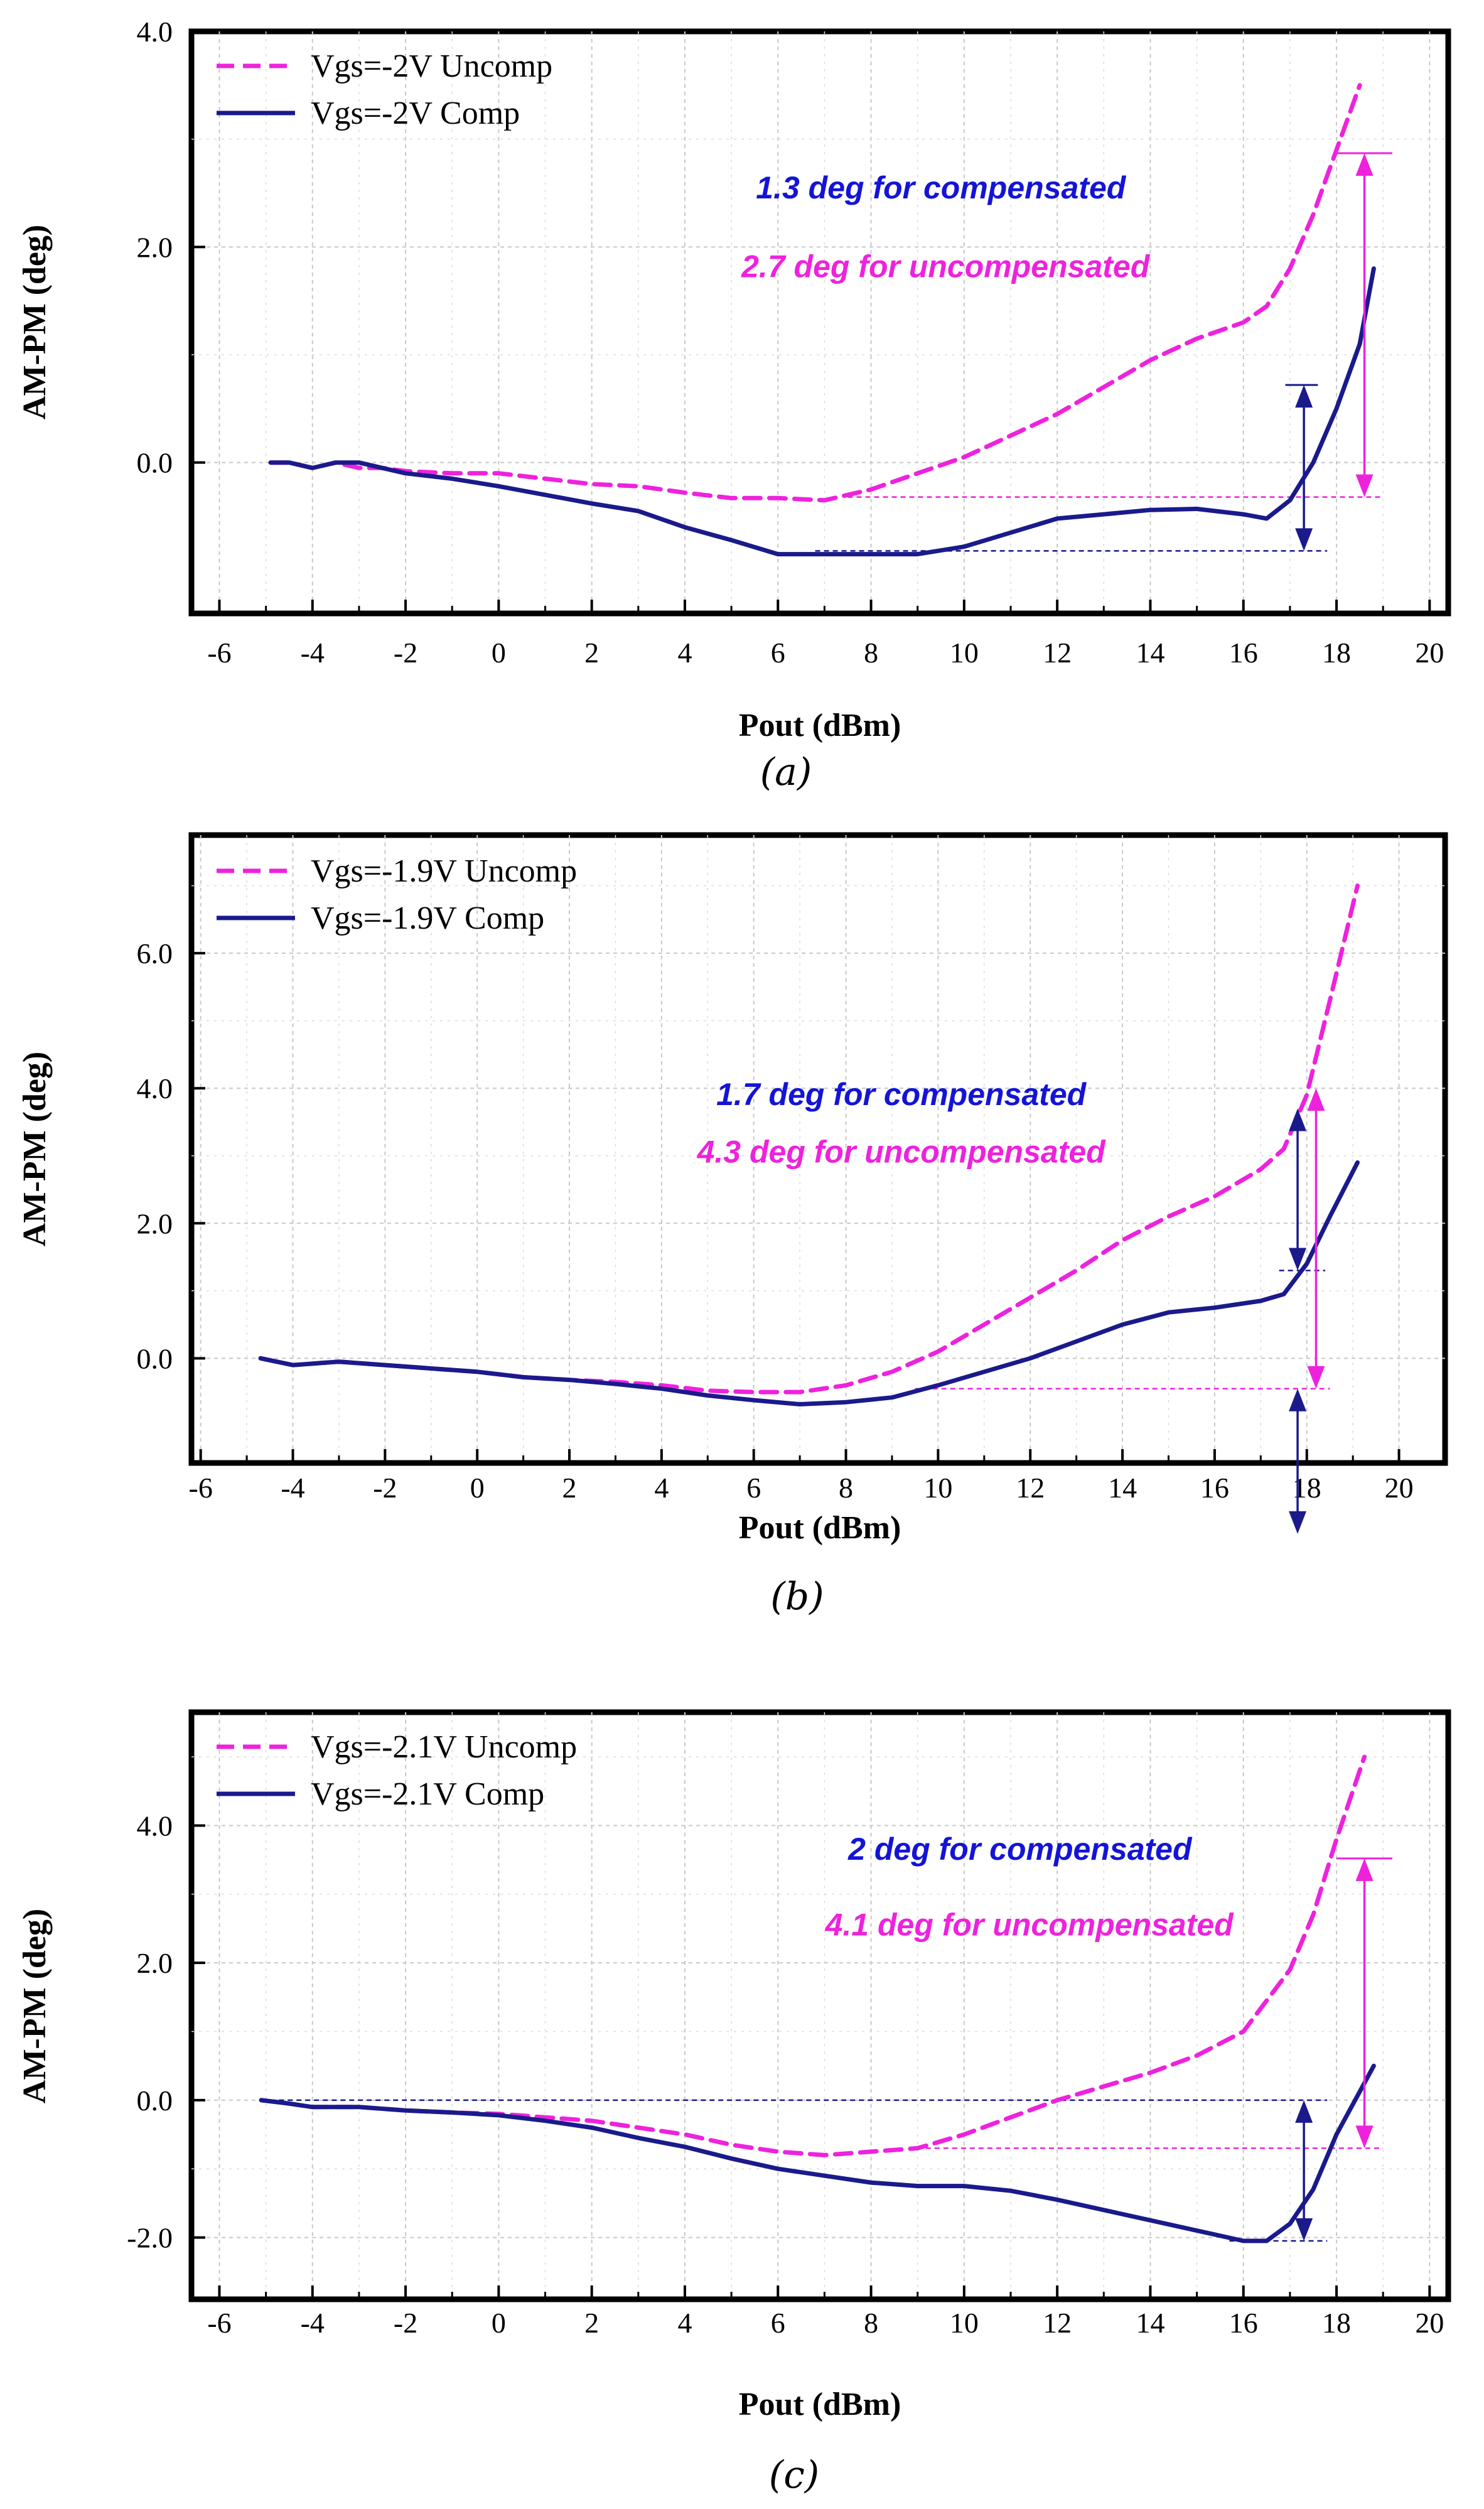  Describe the element at coordinates (1030, 1924) in the screenshot. I see `annotation-text: 4.1 deg for uncompensated` at that location.